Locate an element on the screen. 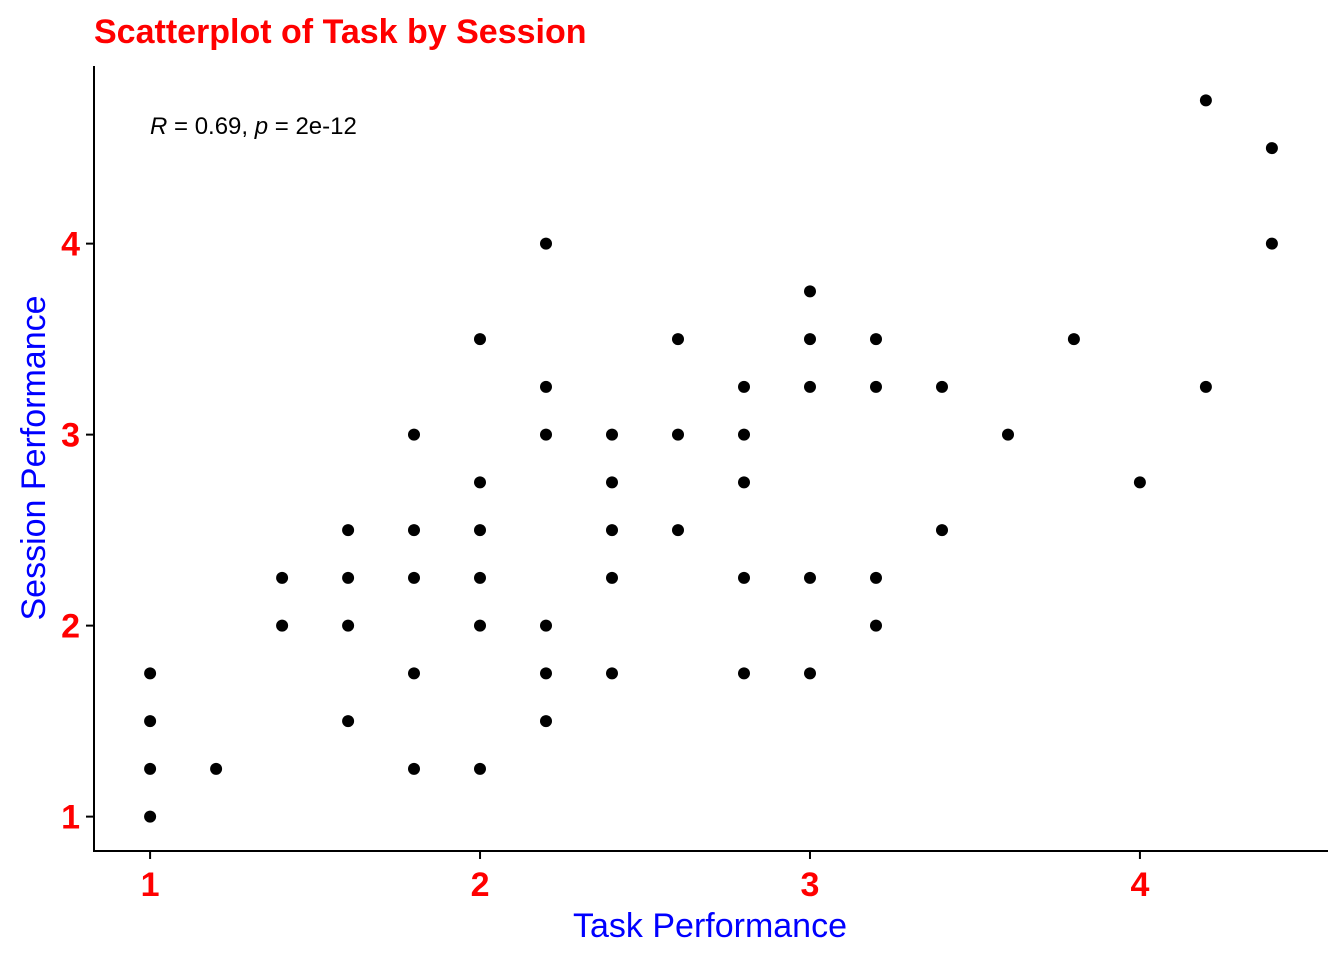 The image size is (1344, 960). x-axis-label: Task Performance is located at coordinates (710, 926).